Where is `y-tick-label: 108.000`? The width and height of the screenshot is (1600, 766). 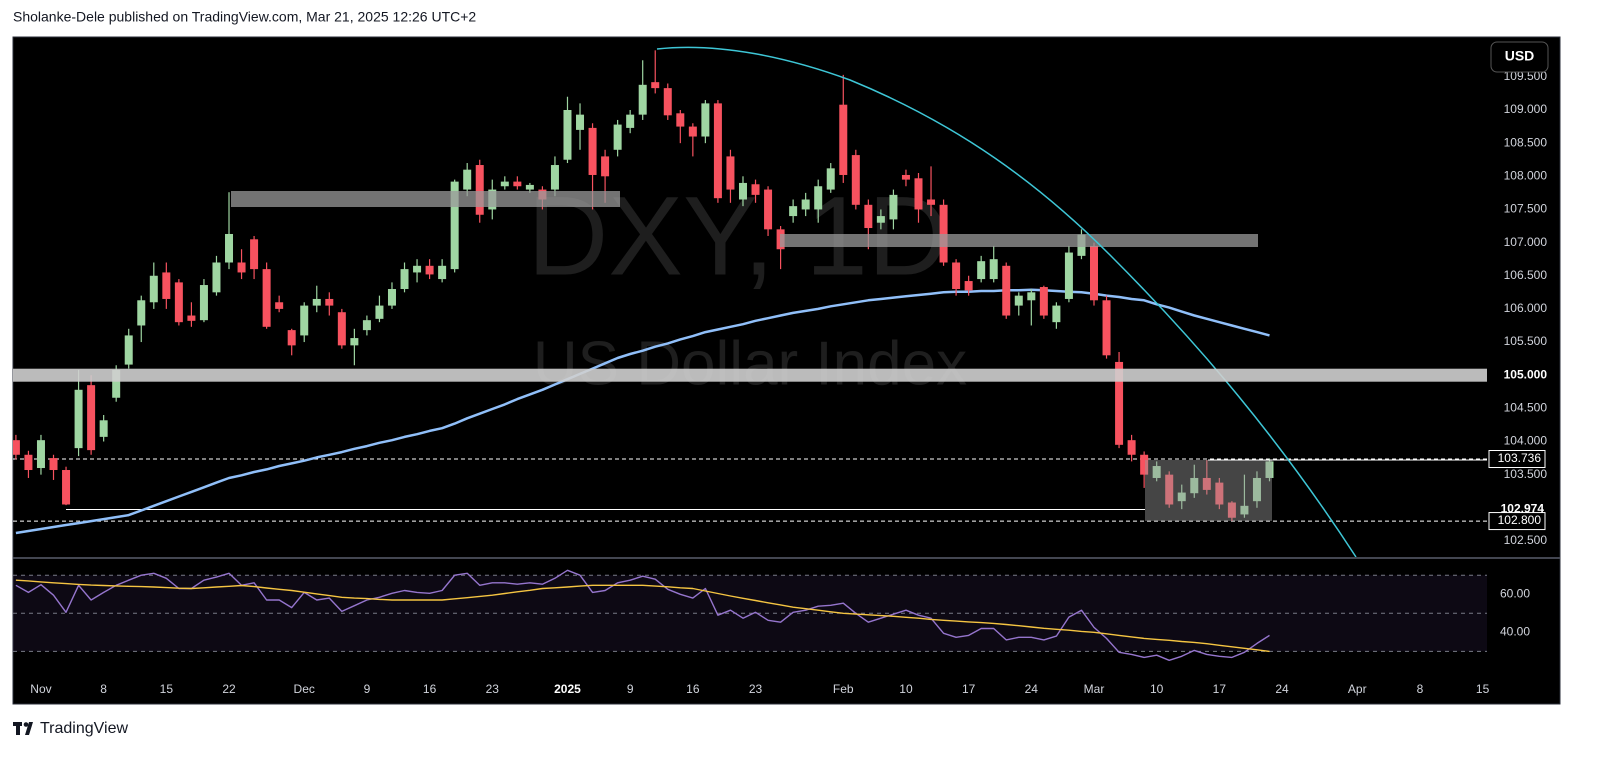
y-tick-label: 108.000 is located at coordinates (1526, 175).